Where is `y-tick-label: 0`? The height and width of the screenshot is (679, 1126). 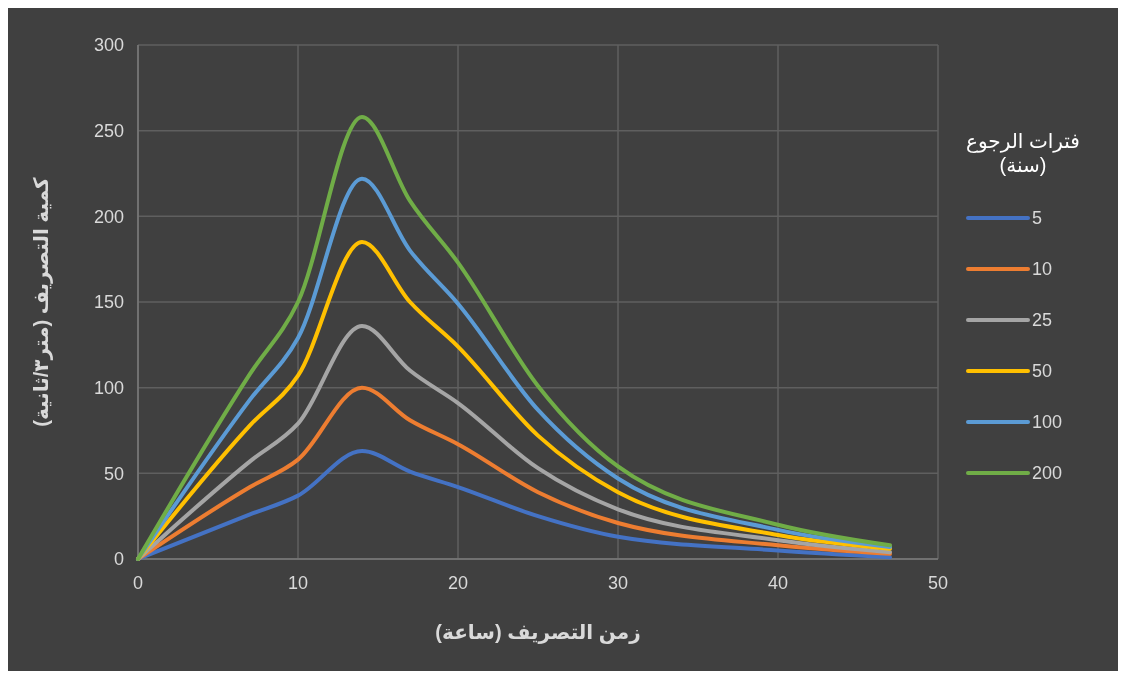 y-tick-label: 0 is located at coordinates (118, 559).